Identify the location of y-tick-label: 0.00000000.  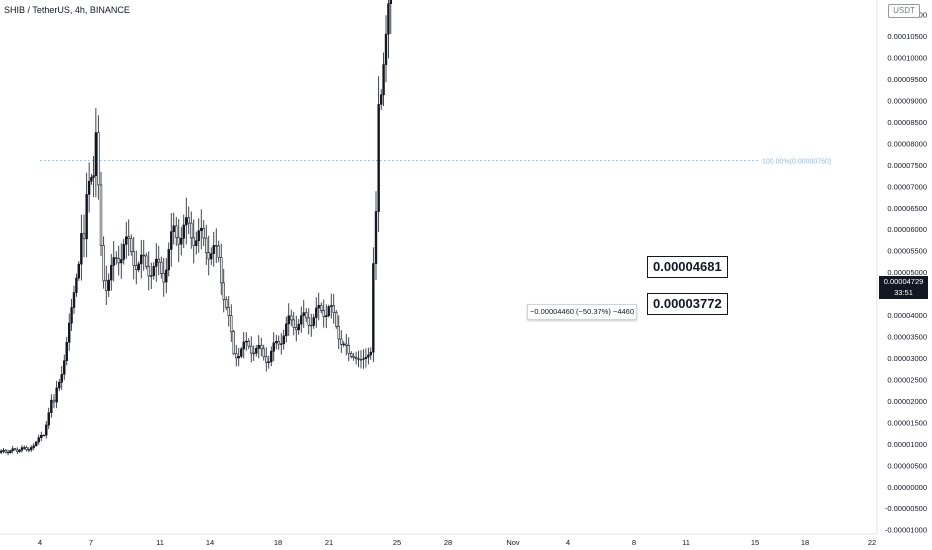
(907, 487).